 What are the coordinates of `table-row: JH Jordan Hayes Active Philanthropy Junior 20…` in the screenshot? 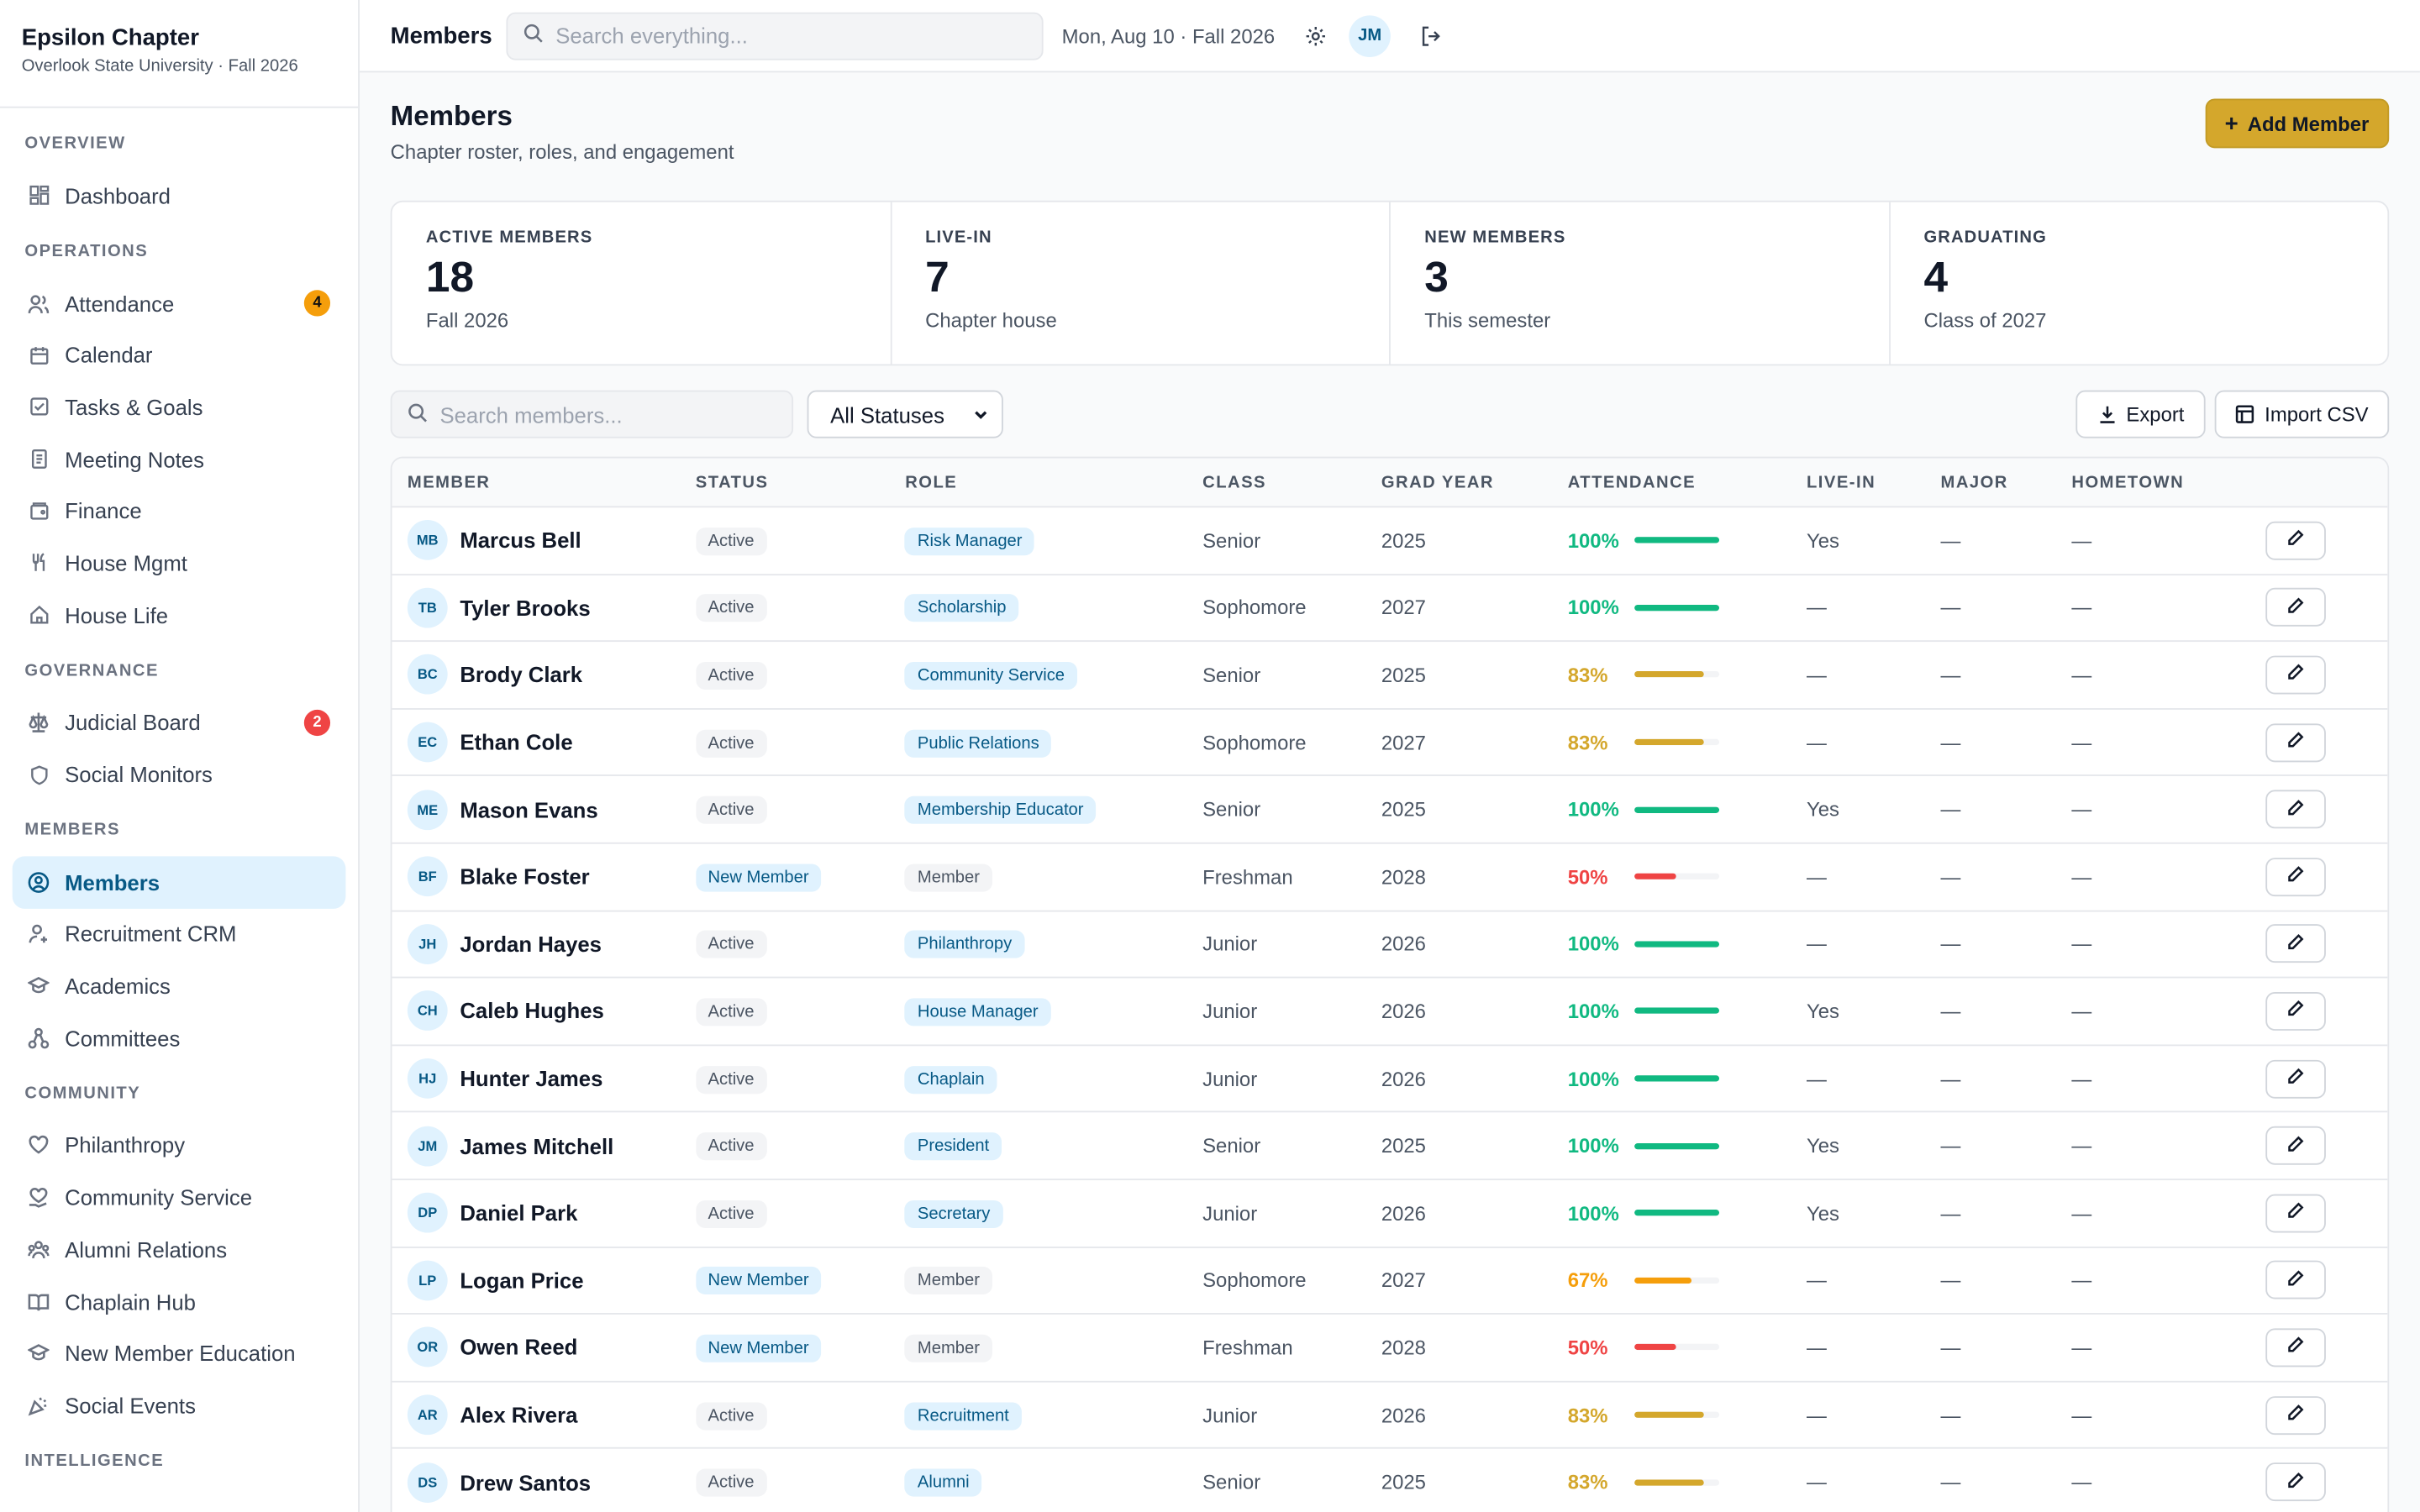 It's located at (1390, 945).